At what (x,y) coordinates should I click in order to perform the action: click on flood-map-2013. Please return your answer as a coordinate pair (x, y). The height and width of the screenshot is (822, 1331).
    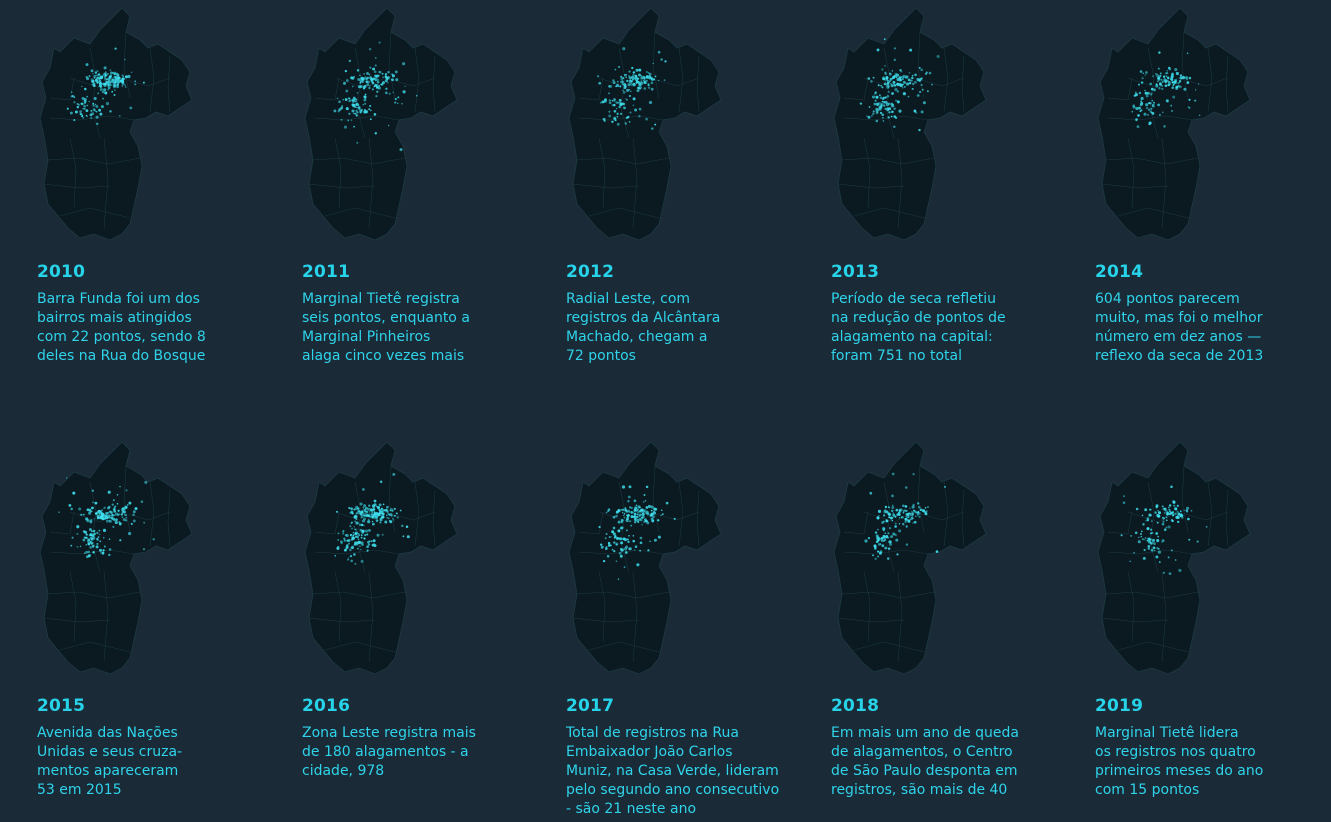
    Looking at the image, I should click on (924, 127).